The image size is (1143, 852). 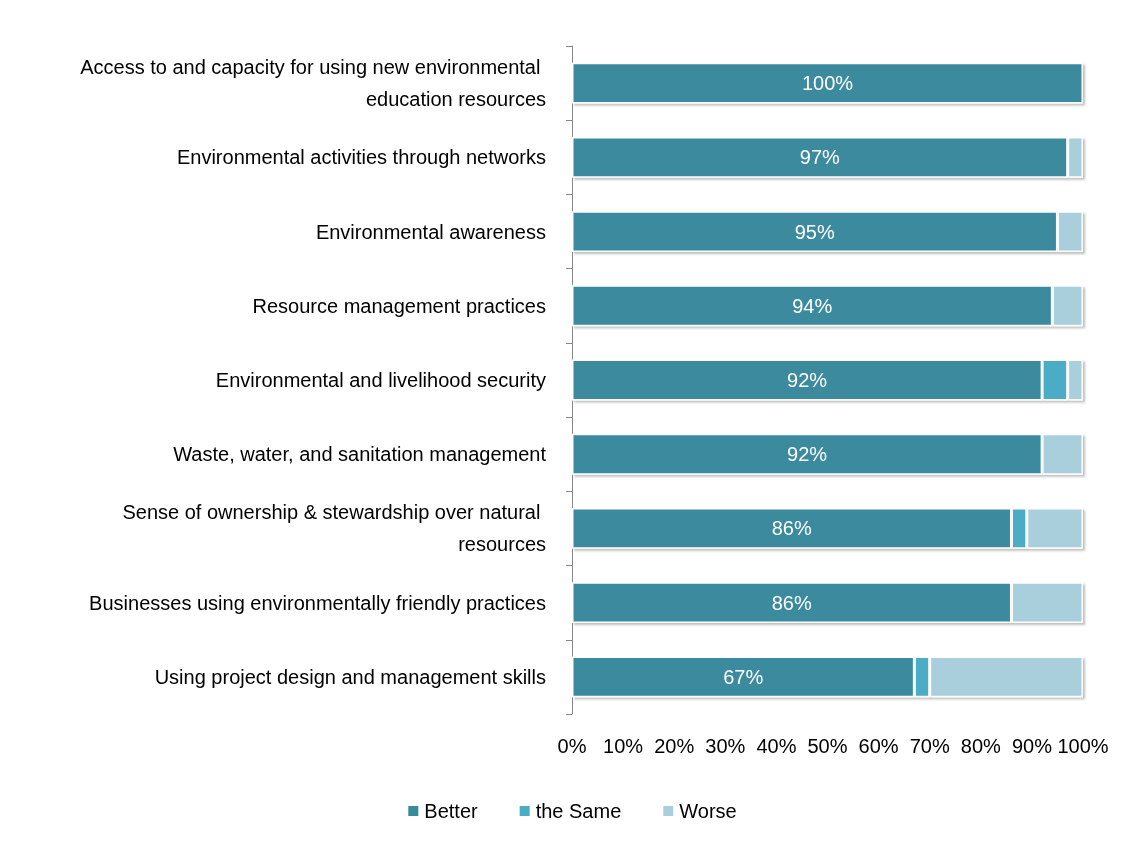 I want to click on x-tick-label: 70%, so click(x=929, y=746).